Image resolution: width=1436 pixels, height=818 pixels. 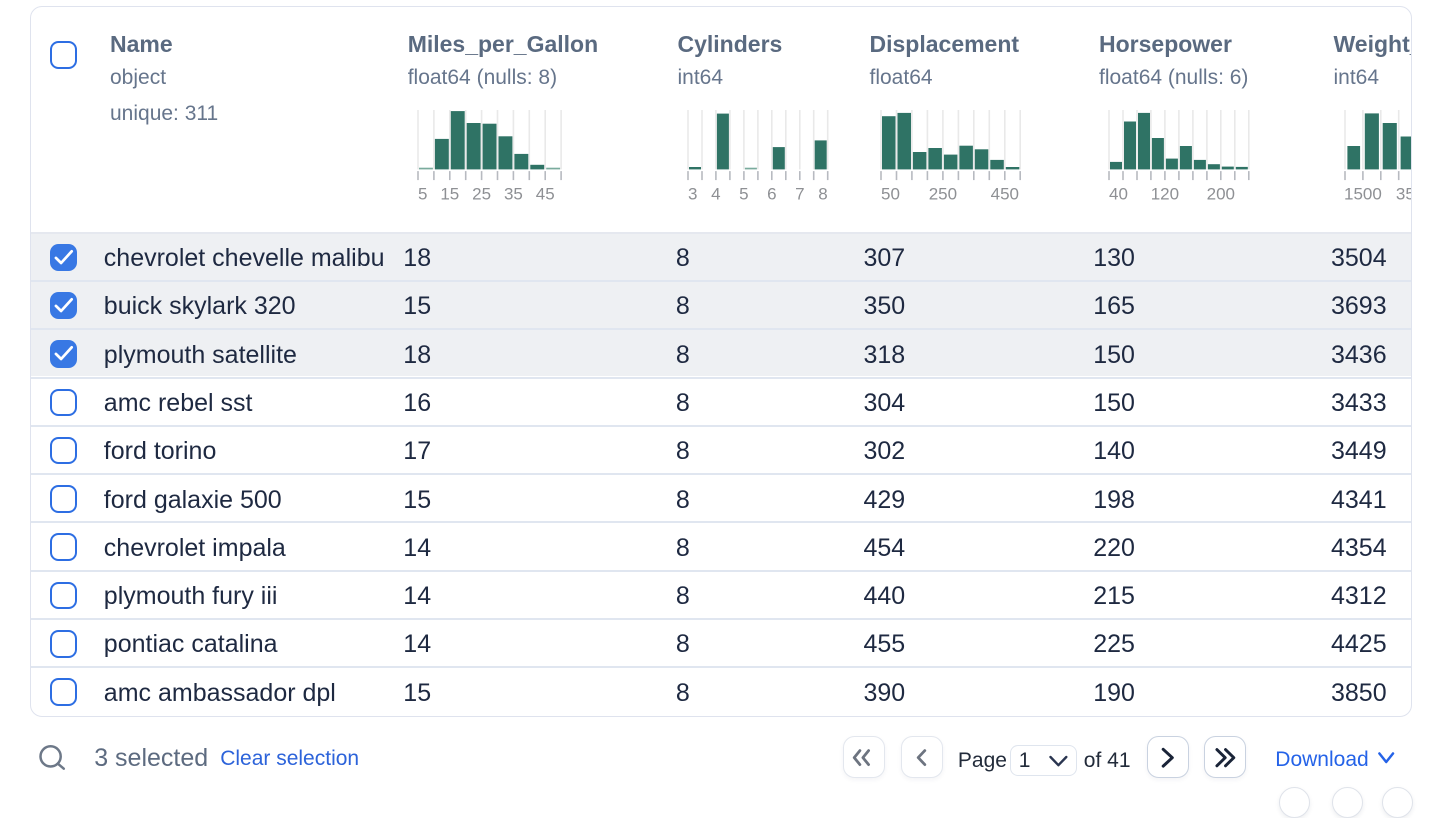 What do you see at coordinates (771, 193) in the screenshot?
I see `svg-text: 6` at bounding box center [771, 193].